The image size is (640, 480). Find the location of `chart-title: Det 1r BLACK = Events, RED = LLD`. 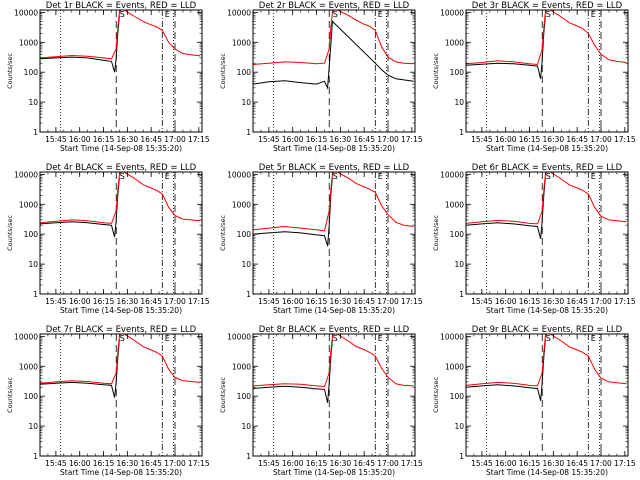

chart-title: Det 1r BLACK = Events, RED = LLD is located at coordinates (121, 6).